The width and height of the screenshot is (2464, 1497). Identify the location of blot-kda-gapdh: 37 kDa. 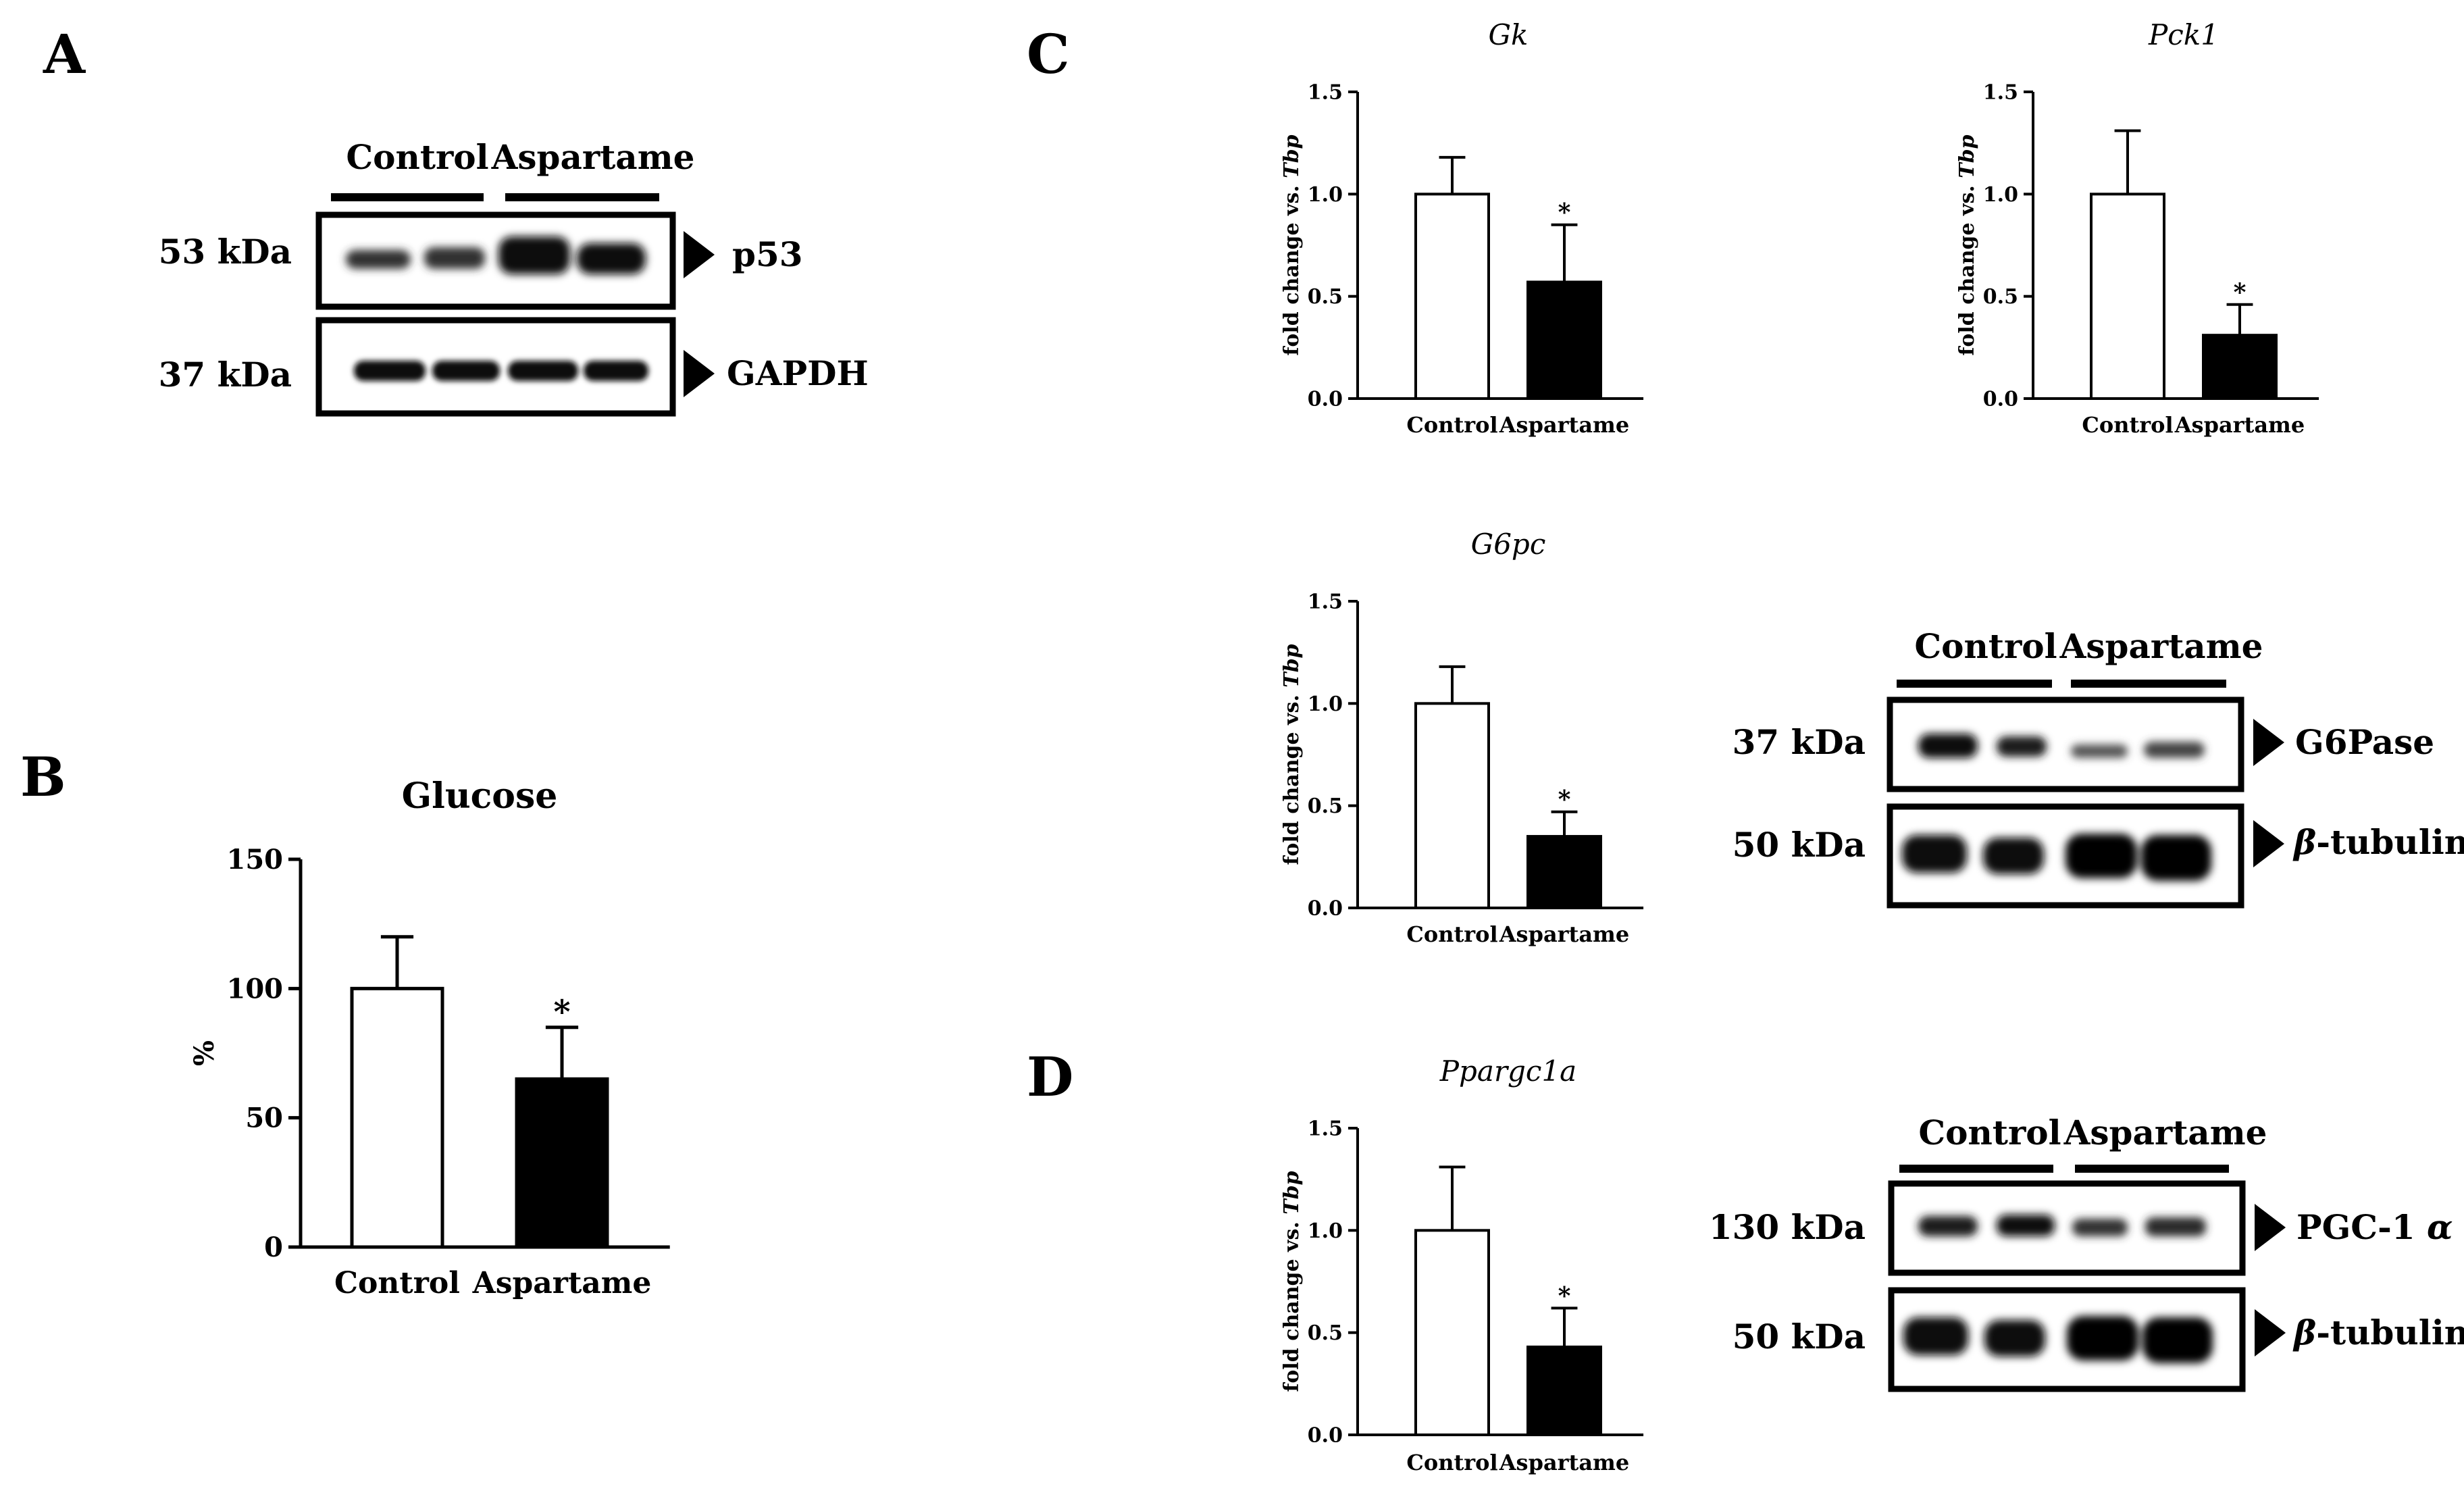
(226, 375).